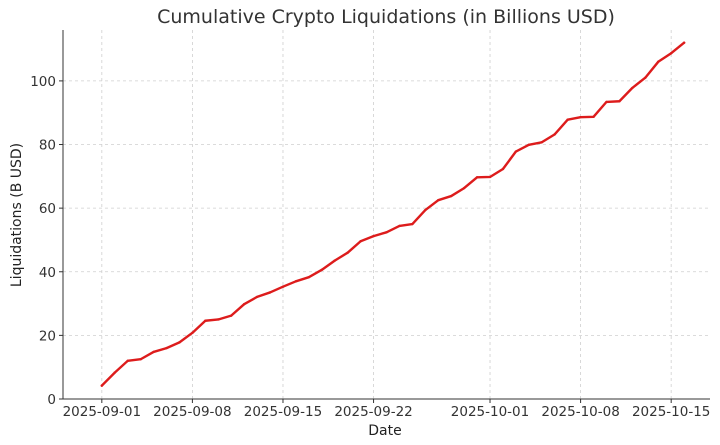 This screenshot has width=720, height=445. What do you see at coordinates (192, 412) in the screenshot?
I see `x-tick-label: 2025-09-08` at bounding box center [192, 412].